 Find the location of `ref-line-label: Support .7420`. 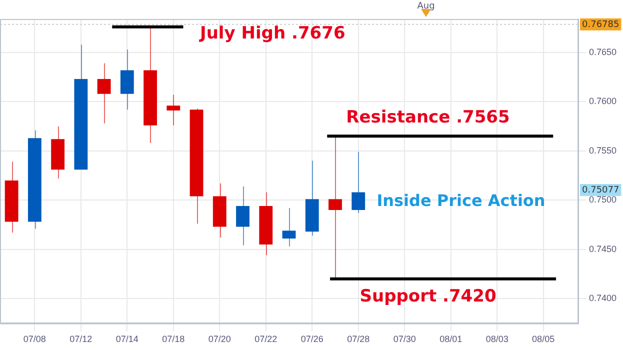

ref-line-label: Support .7420 is located at coordinates (428, 296).